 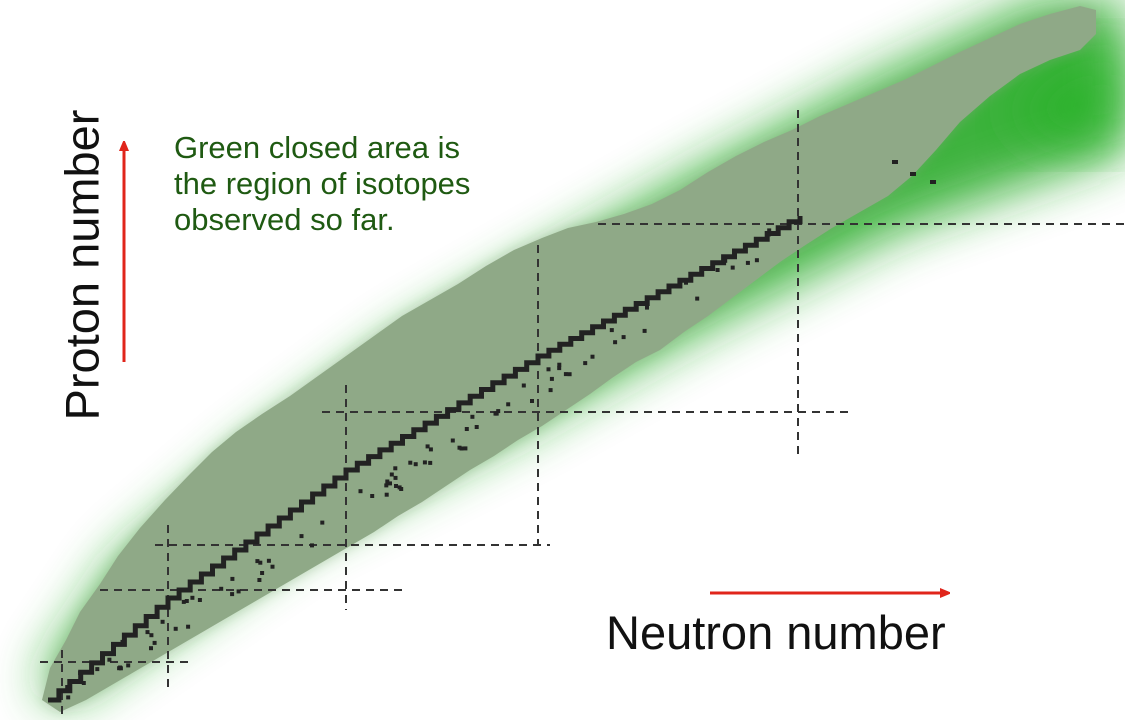 I want to click on y-axis-label: Proton number, so click(x=82, y=265).